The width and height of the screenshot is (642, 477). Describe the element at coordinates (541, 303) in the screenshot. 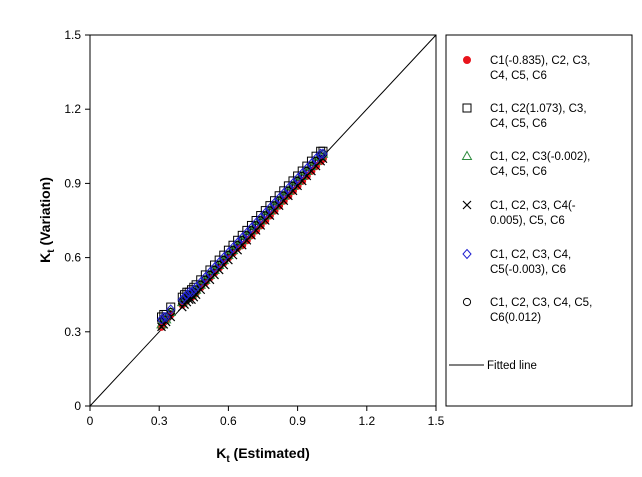

I see `legend-label: C1, C2, C3, C4, C5,` at that location.